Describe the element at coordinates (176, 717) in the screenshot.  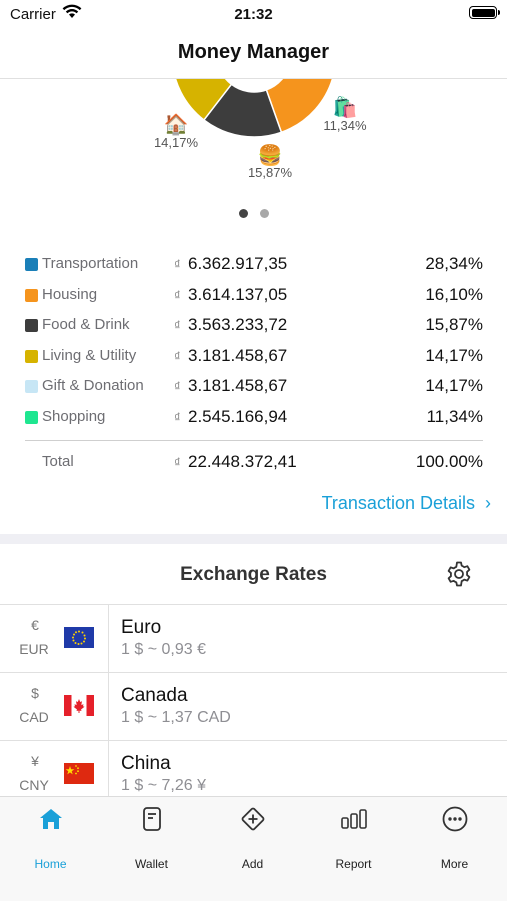
I see `rate-value: 1 $ ~ 1,37 CAD` at that location.